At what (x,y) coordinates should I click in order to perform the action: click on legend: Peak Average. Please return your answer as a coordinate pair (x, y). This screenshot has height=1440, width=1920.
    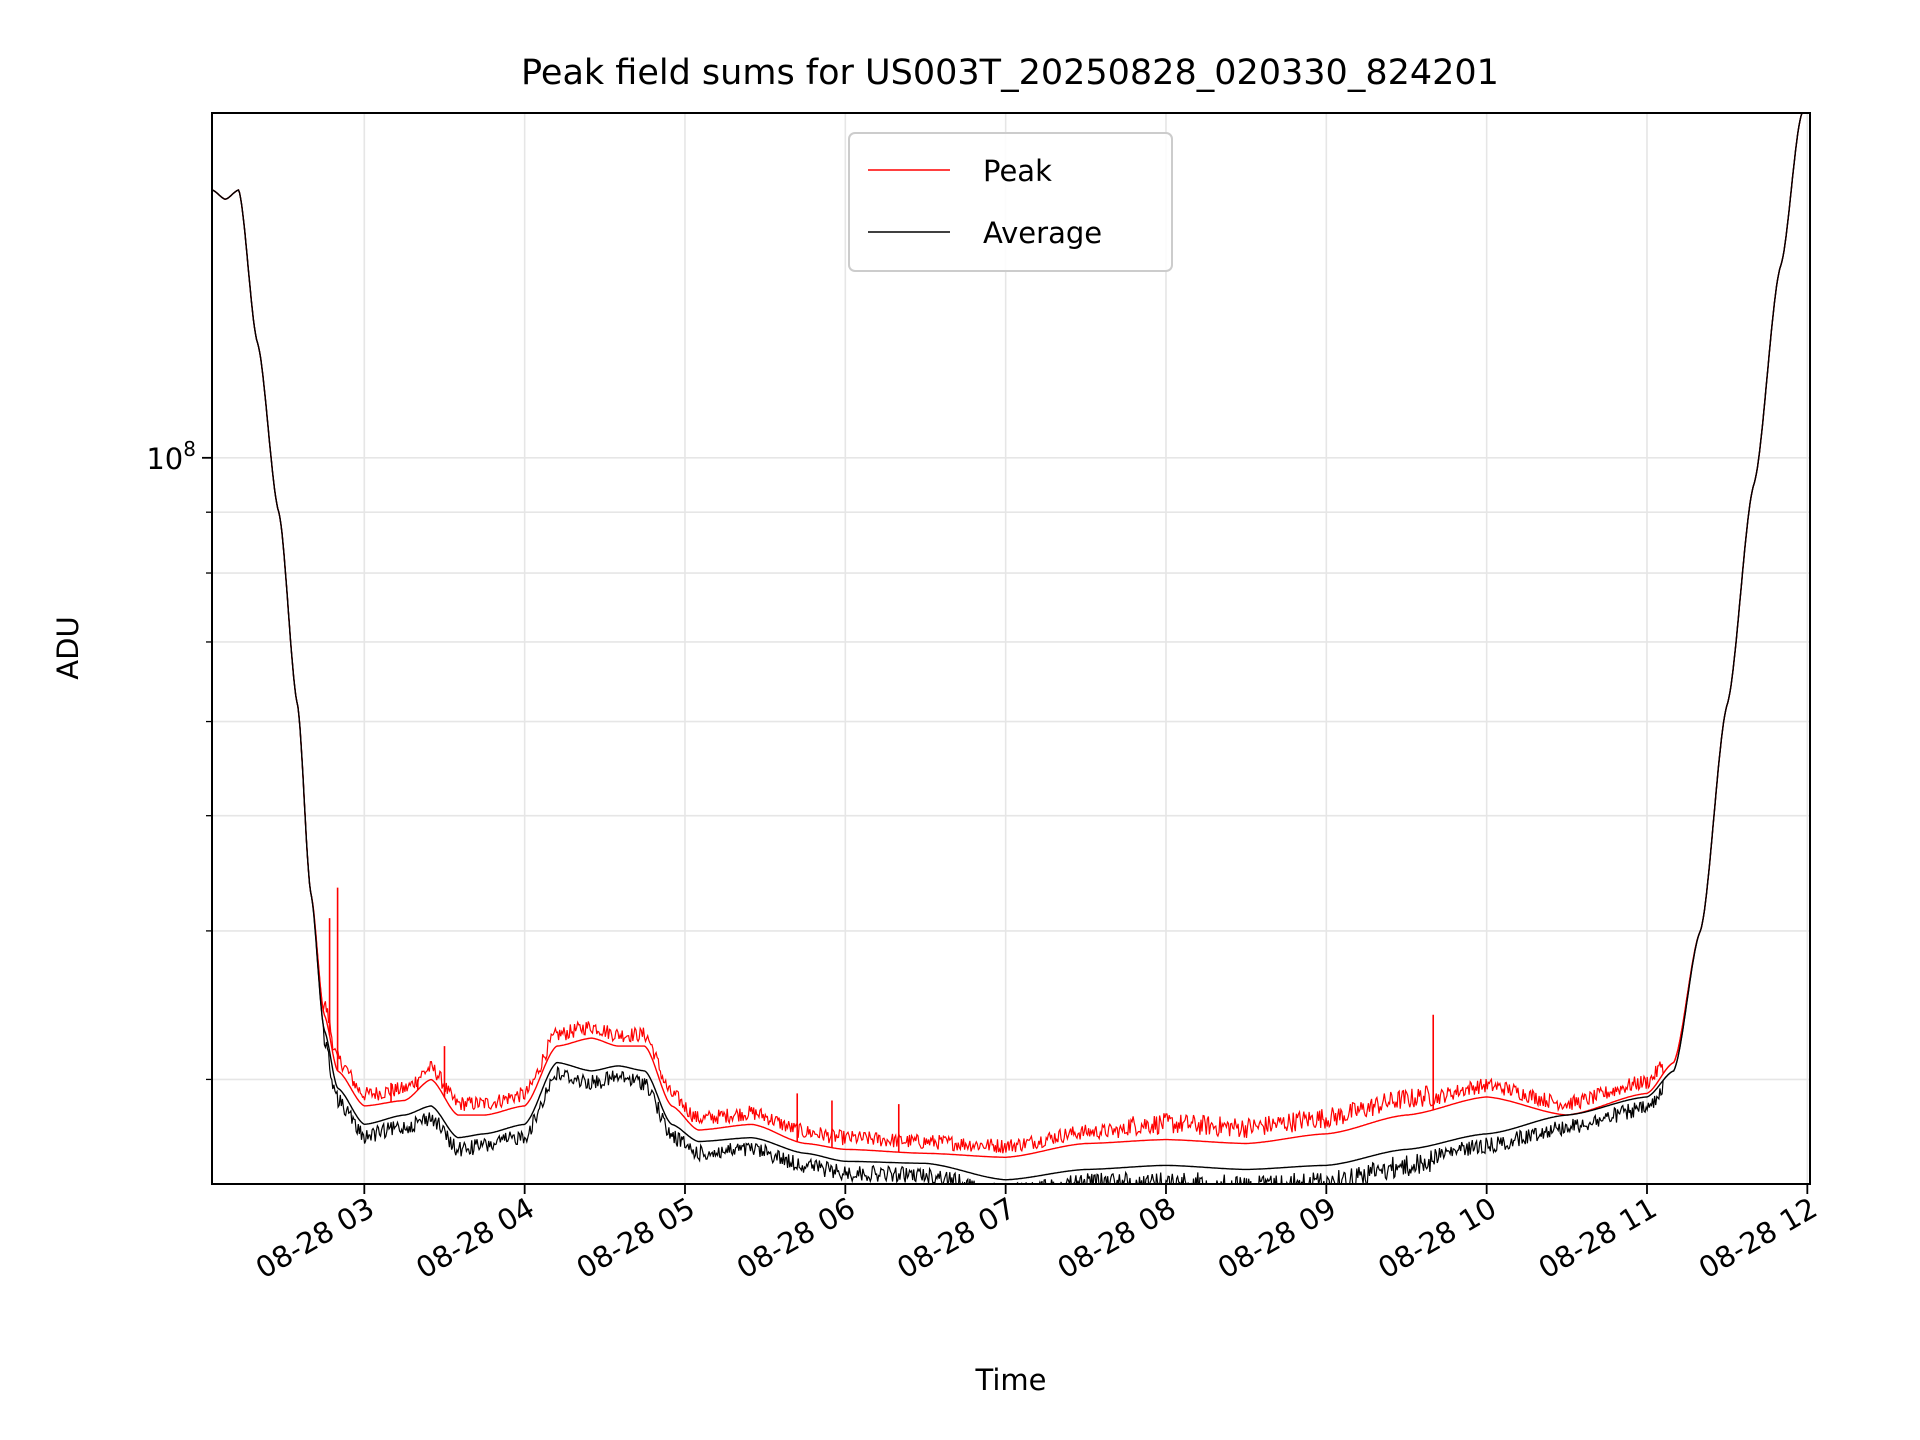
    Looking at the image, I should click on (1010, 202).